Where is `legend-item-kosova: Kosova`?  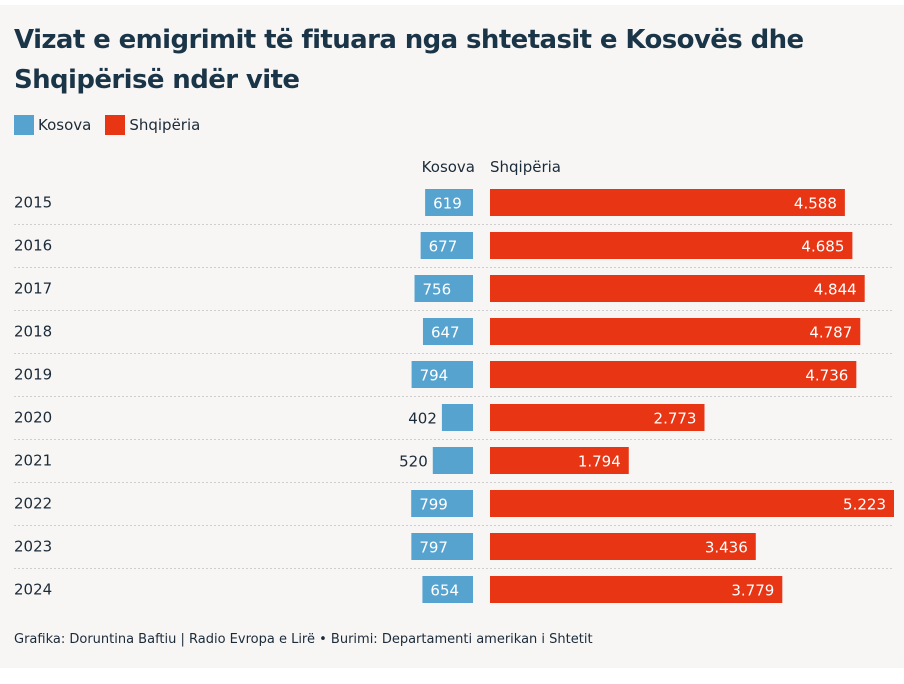
legend-item-kosova: Kosova is located at coordinates (52, 125).